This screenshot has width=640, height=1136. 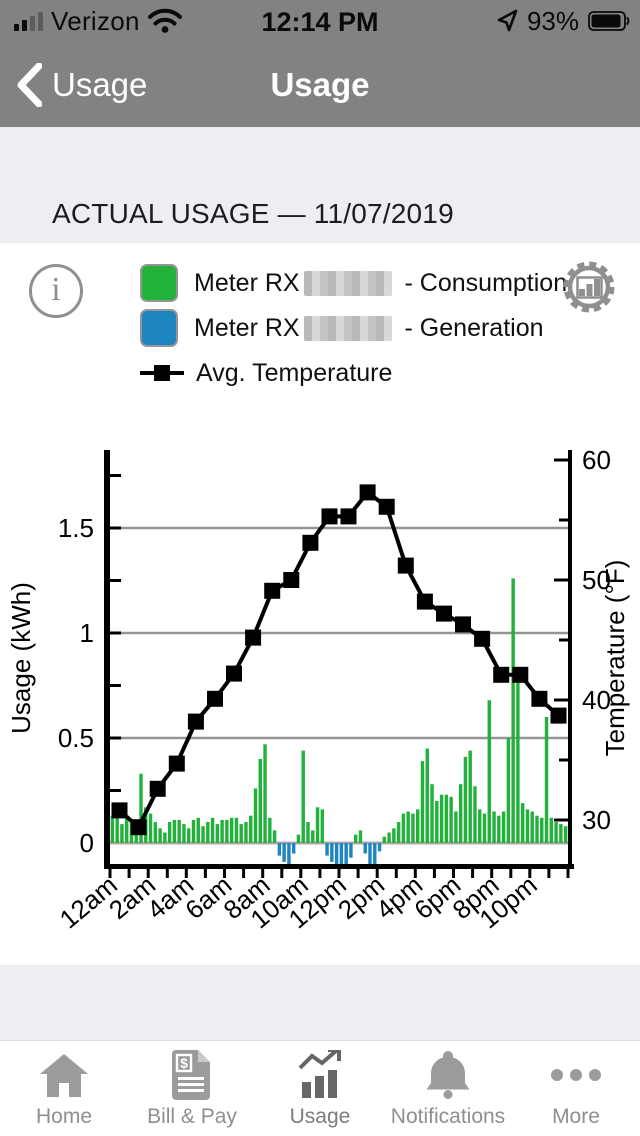 I want to click on back-chevron-icon, so click(x=29, y=84).